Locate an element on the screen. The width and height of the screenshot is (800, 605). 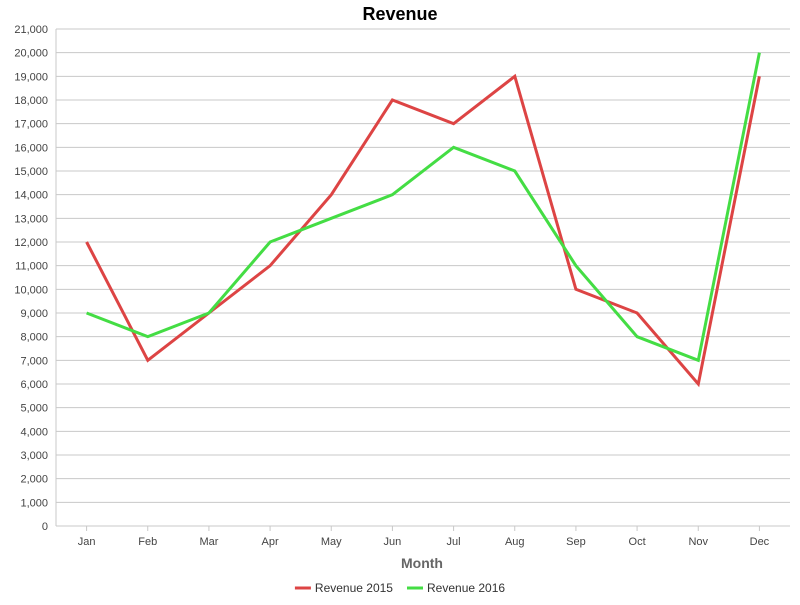
y-tick-label: 10,000 is located at coordinates (31, 290).